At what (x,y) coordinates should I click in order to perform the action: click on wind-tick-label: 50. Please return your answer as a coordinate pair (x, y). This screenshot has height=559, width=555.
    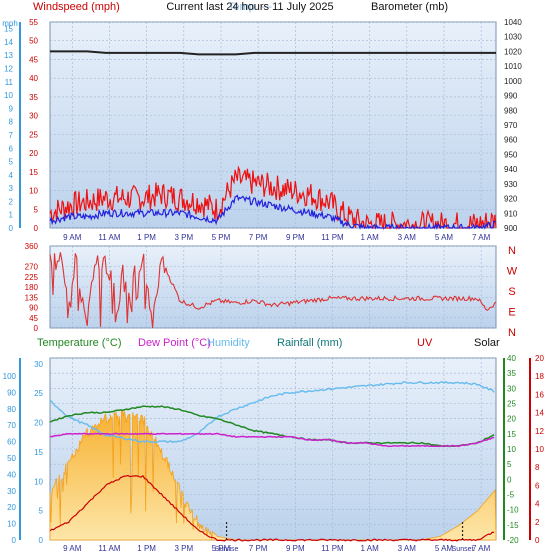
    Looking at the image, I should click on (33, 41).